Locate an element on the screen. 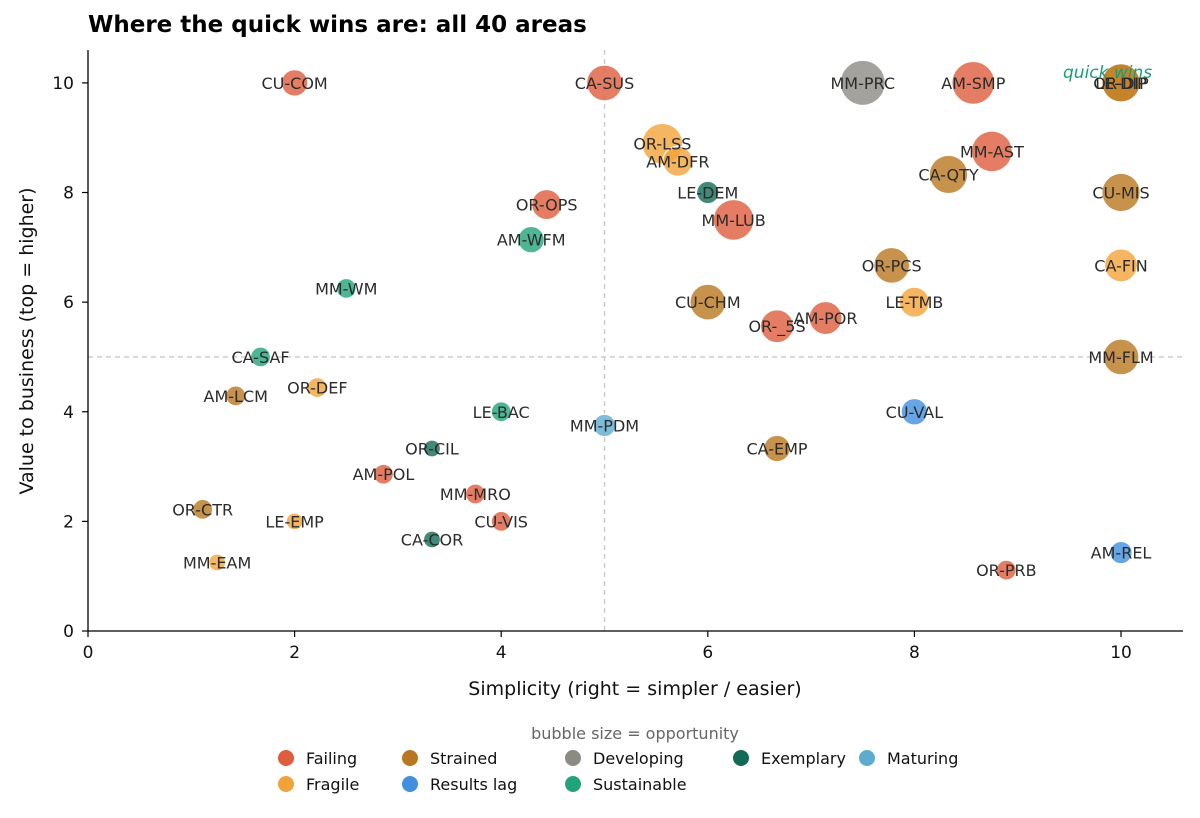 The image size is (1200, 818). x-axis-label: Simplicity (right = simpler / easier) is located at coordinates (634, 689).